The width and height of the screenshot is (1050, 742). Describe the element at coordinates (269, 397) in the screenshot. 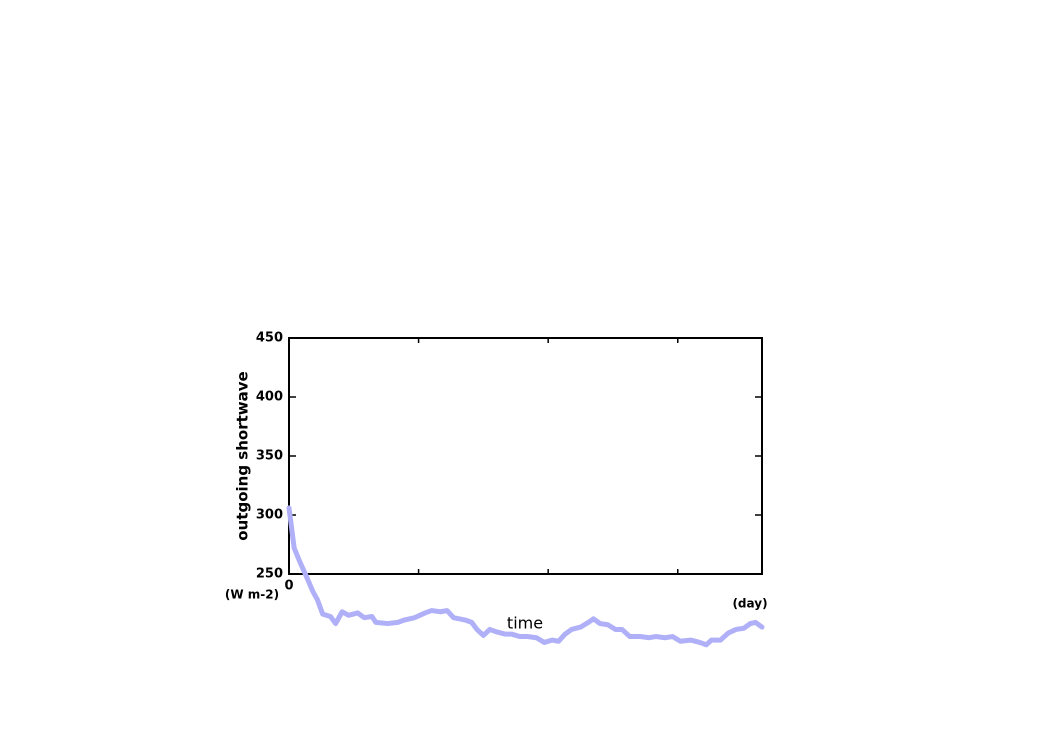

I see `y-tick-label: 400` at that location.